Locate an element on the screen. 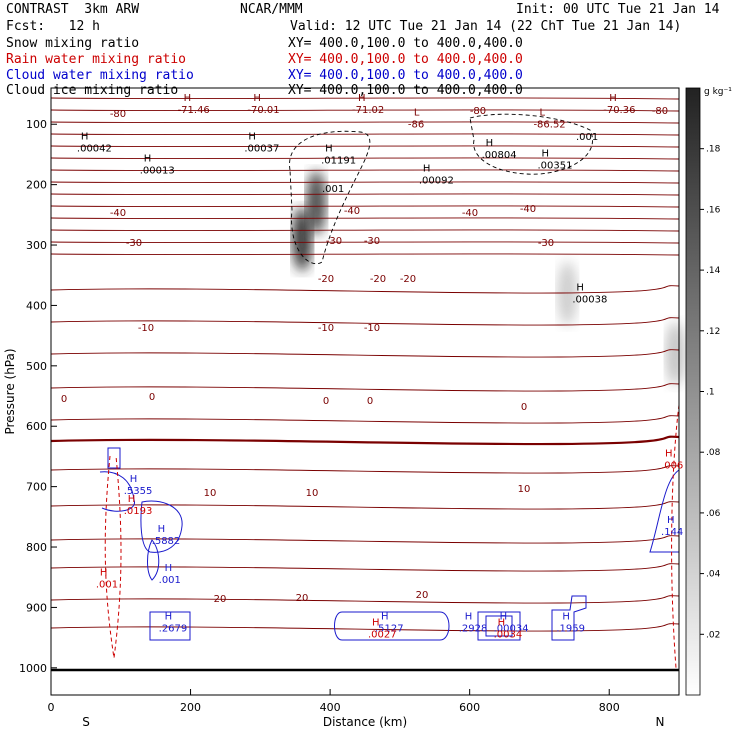 Image resolution: width=740 pixels, height=740 pixels. field-snow-xy: XY= 400.0,100.0 to 400.0,400.0 is located at coordinates (405, 43).